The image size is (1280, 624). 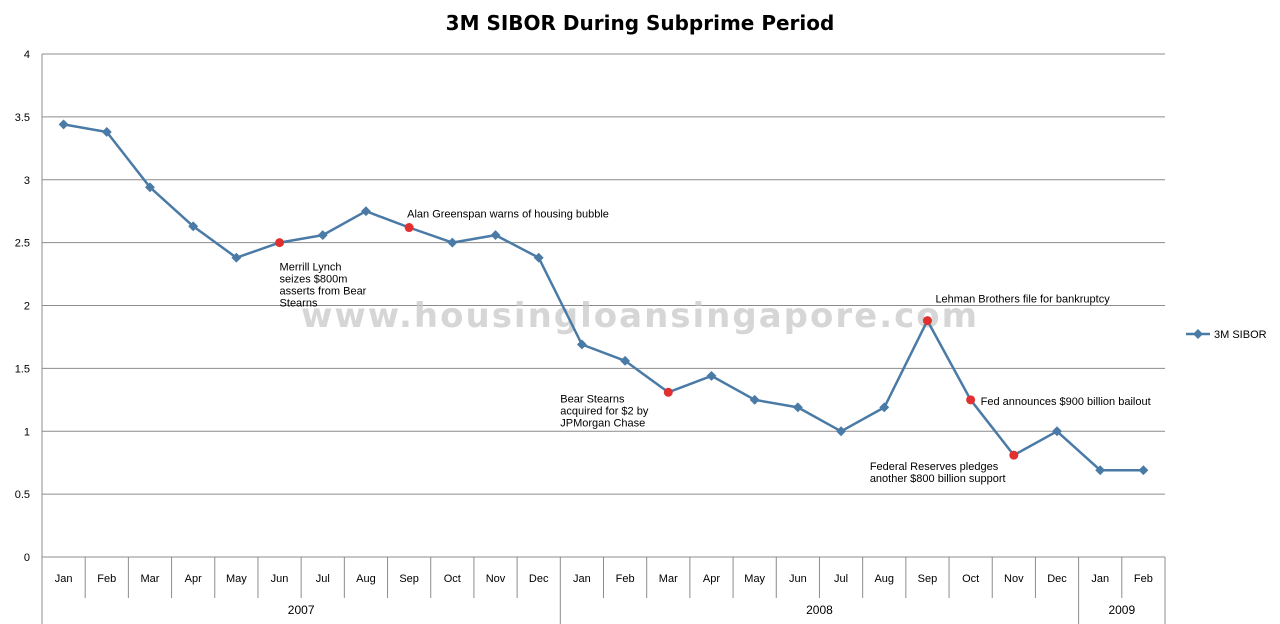 I want to click on annotation-text: Stearns, so click(x=299, y=304).